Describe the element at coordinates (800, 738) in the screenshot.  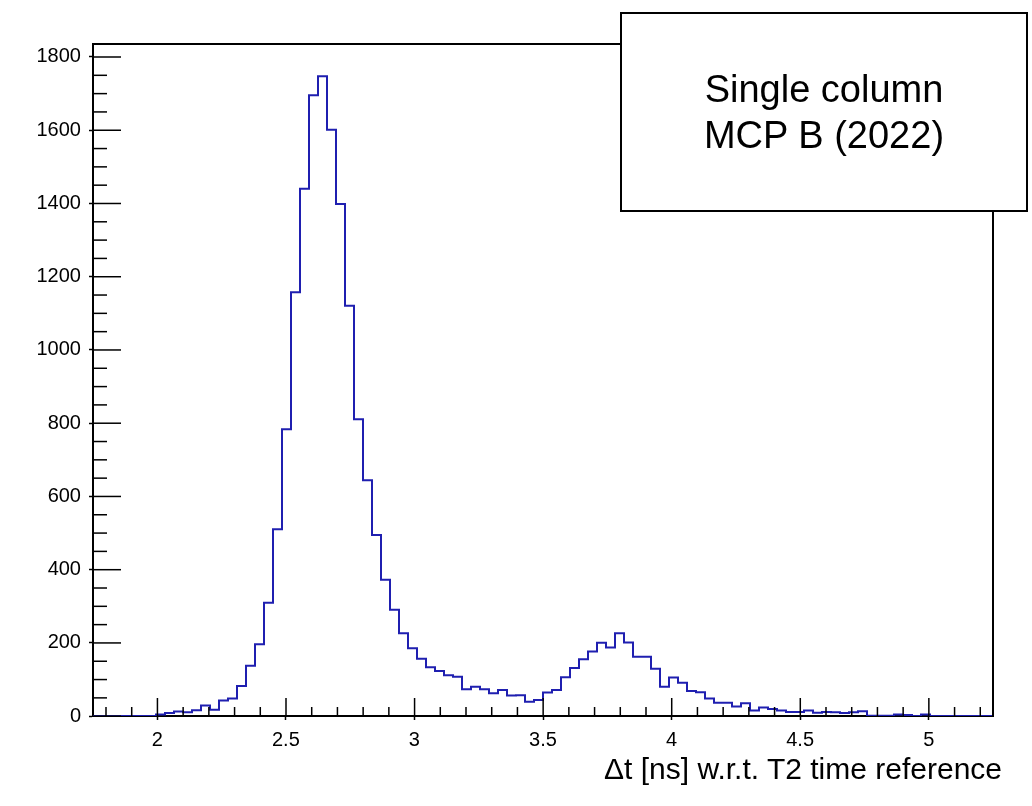
I see `x-tick-label: 4.5` at that location.